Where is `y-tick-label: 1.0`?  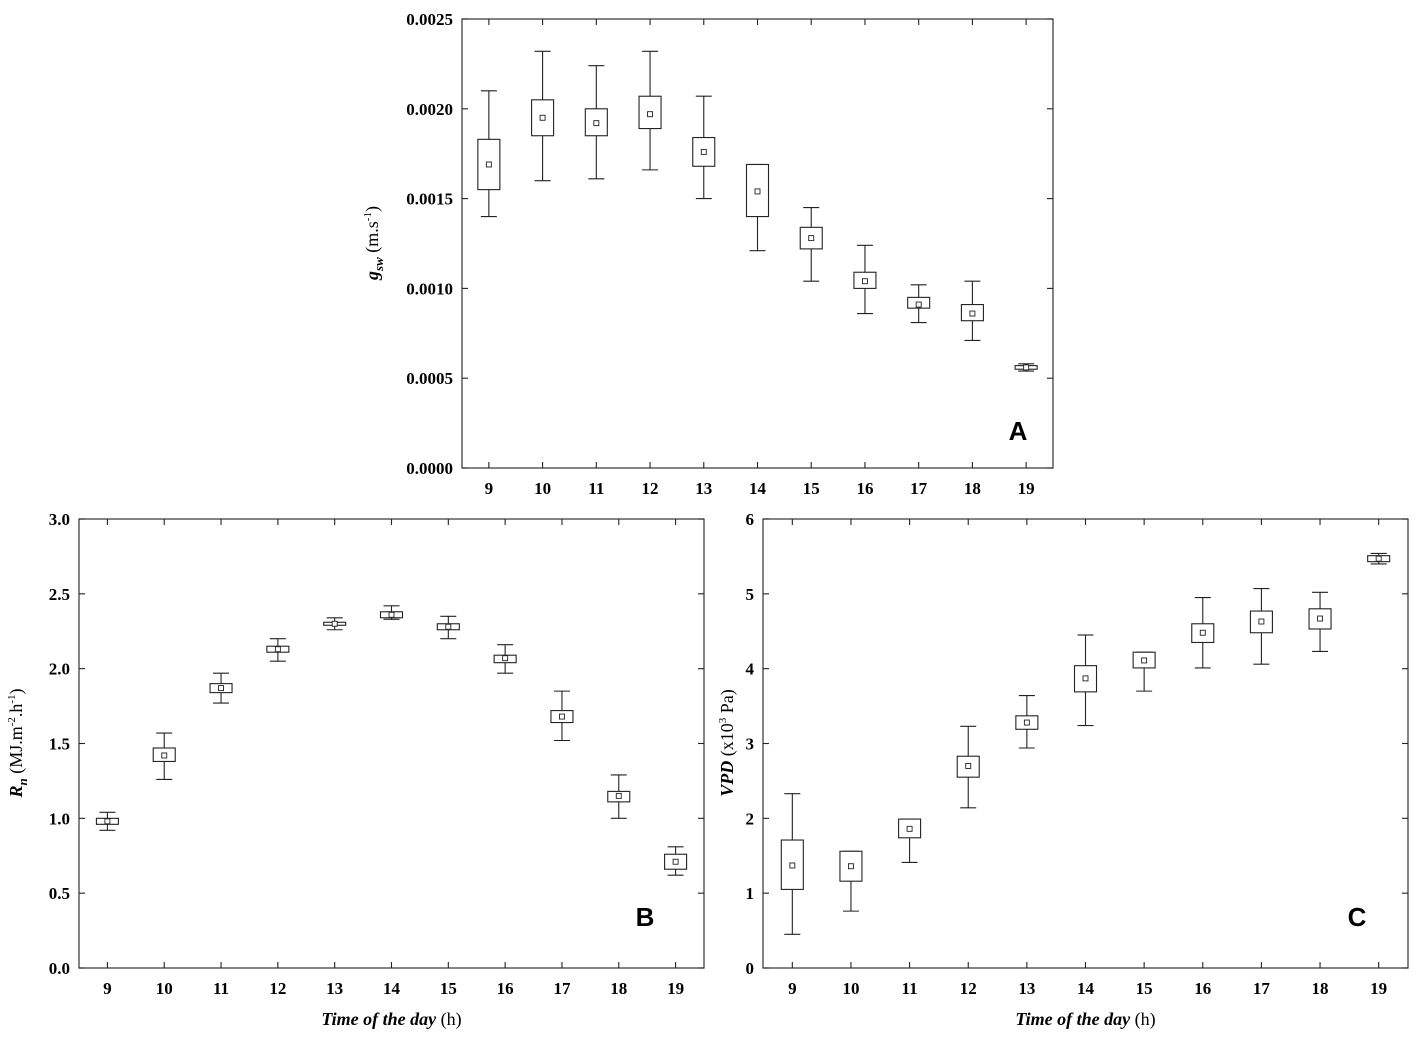 y-tick-label: 1.0 is located at coordinates (59, 818).